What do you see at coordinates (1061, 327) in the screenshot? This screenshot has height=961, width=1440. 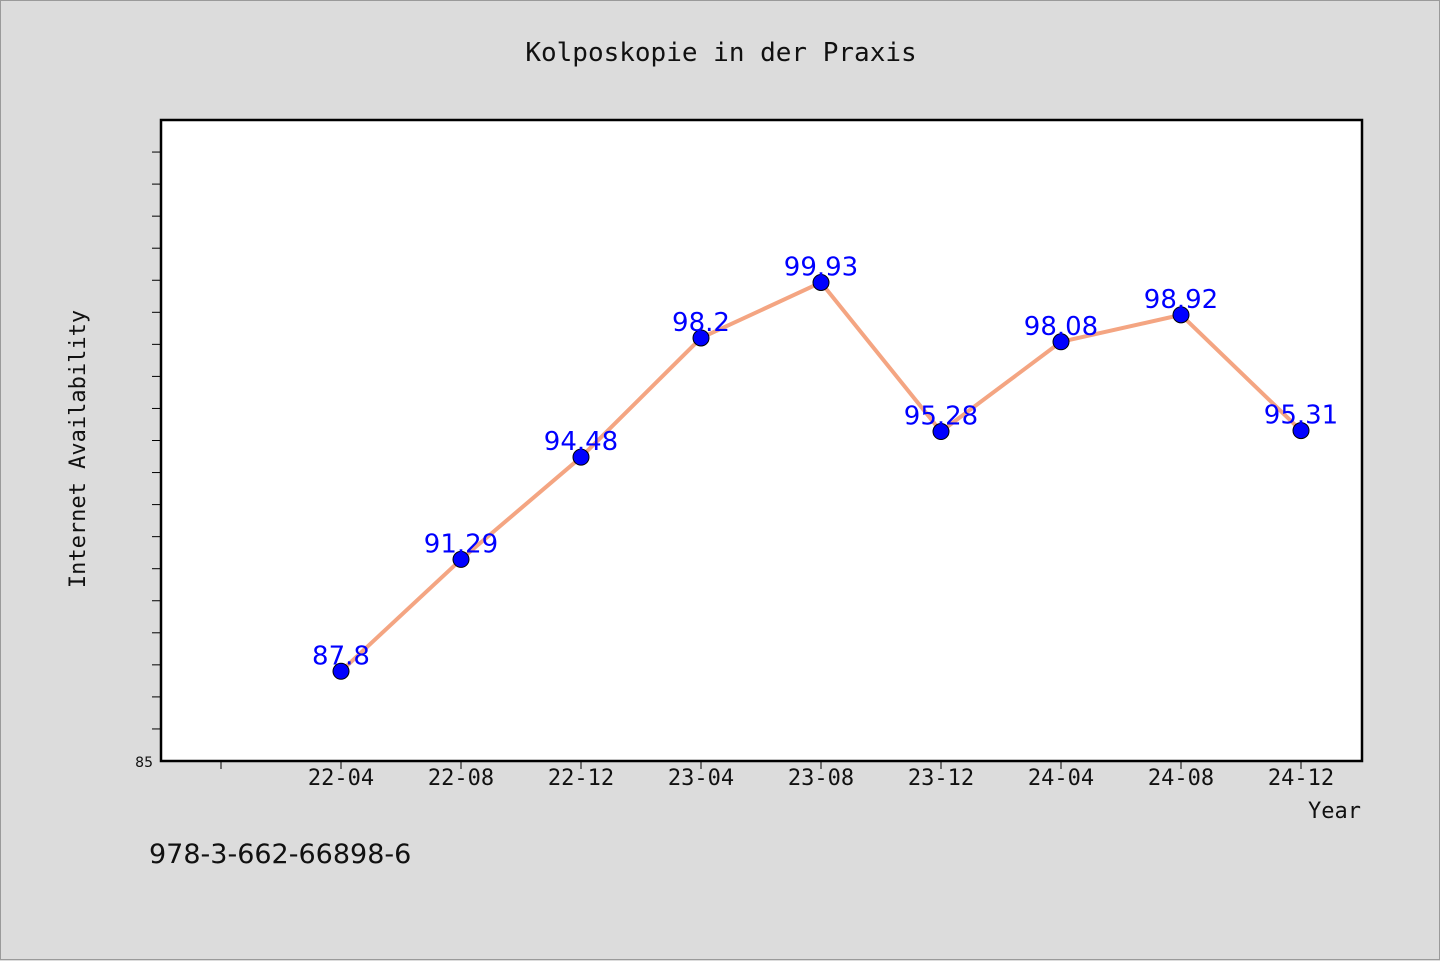 I see `data-label: 98.08` at bounding box center [1061, 327].